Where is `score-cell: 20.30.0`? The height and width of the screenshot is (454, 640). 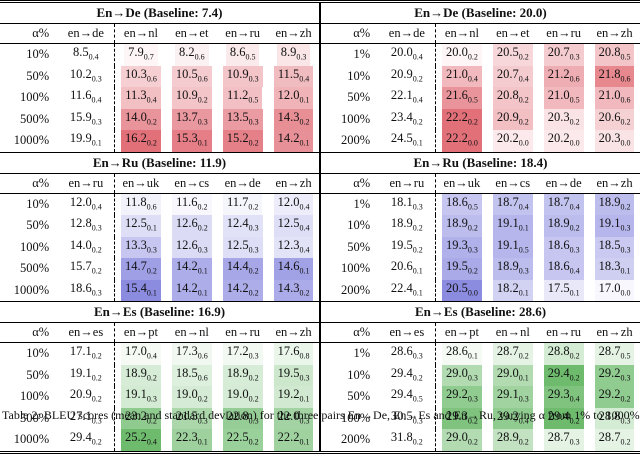
score-cell: 20.30.0 is located at coordinates (614, 141).